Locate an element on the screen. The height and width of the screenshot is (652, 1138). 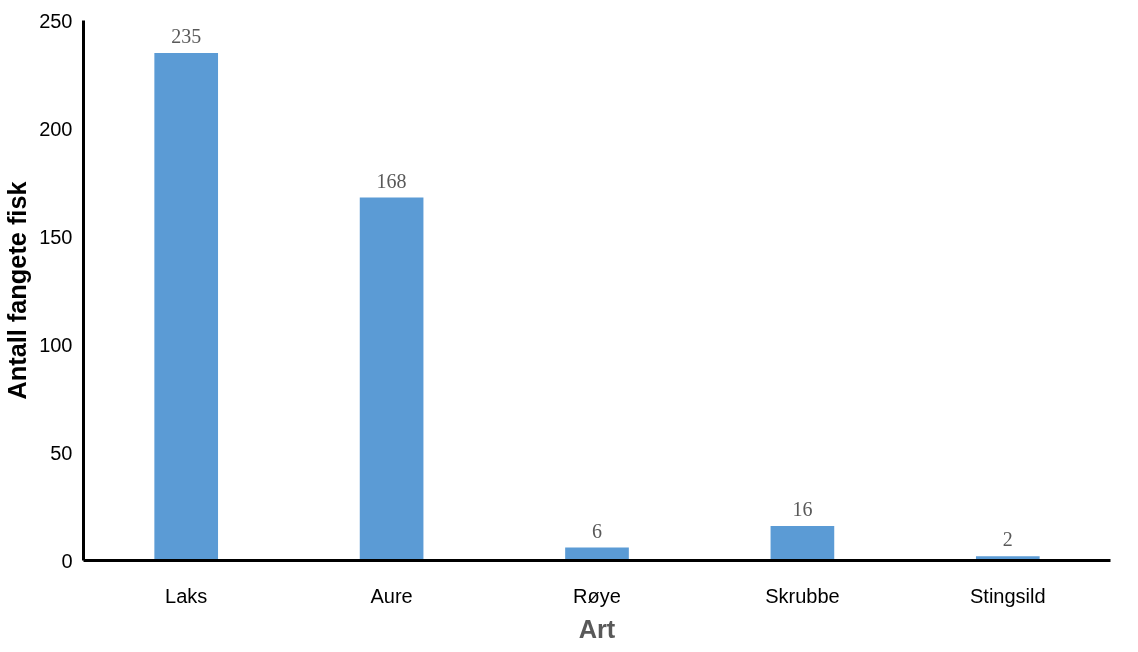
x-tick-label: Skrubbe is located at coordinates (802, 595).